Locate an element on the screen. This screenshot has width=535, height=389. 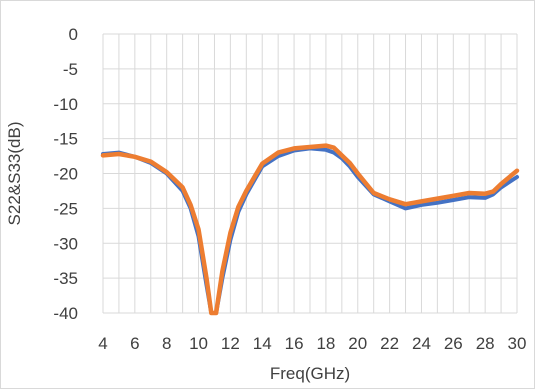
x-tick-label: 8 is located at coordinates (166, 343).